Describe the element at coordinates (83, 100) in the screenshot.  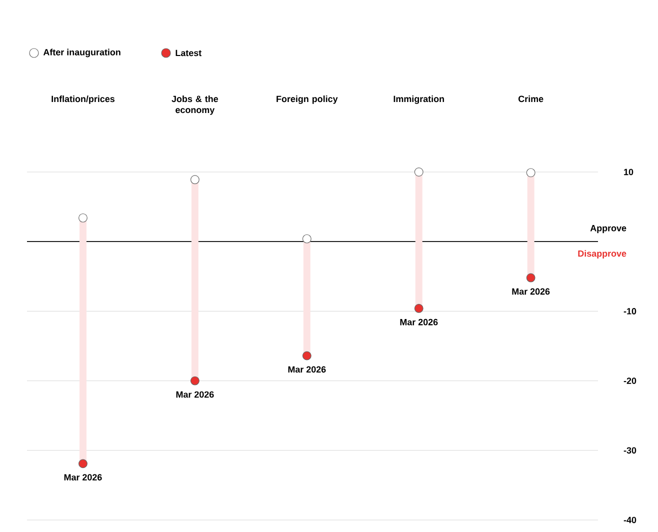
I see `x-tick-label: Inflation/prices` at that location.